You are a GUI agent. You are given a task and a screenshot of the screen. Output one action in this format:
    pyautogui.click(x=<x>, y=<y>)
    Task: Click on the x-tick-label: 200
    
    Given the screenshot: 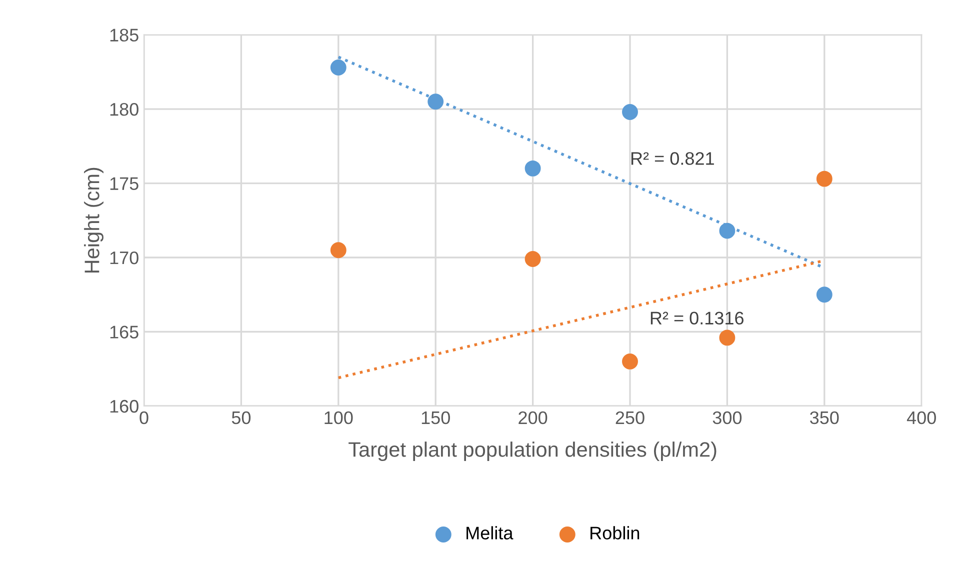 What is the action you would take?
    pyautogui.click(x=533, y=417)
    